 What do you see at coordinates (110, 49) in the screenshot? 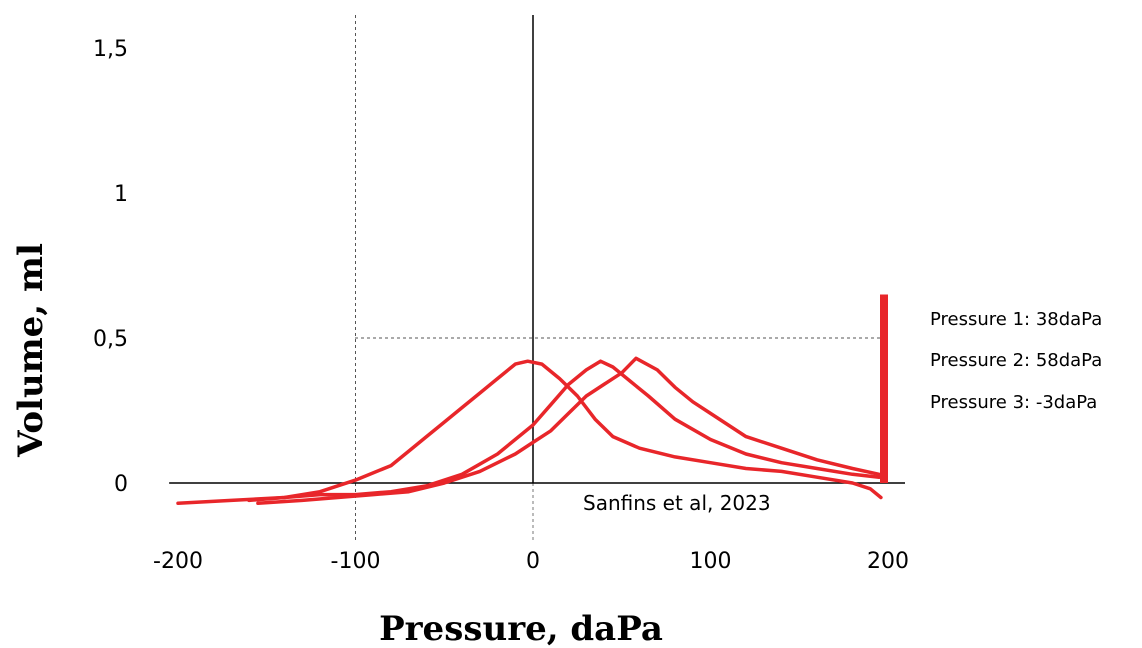
I see `y-tick-label: 1,5` at bounding box center [110, 49].